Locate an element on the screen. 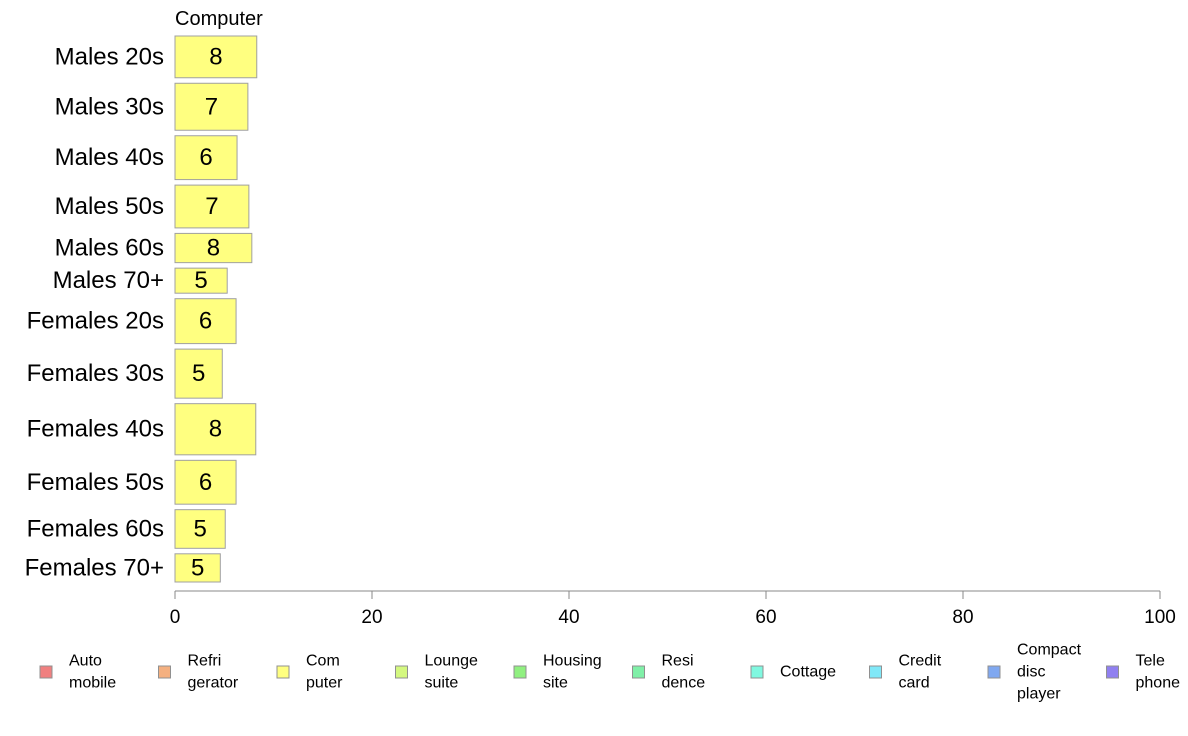 This screenshot has width=1188, height=736. legend-label: Lounge is located at coordinates (451, 661).